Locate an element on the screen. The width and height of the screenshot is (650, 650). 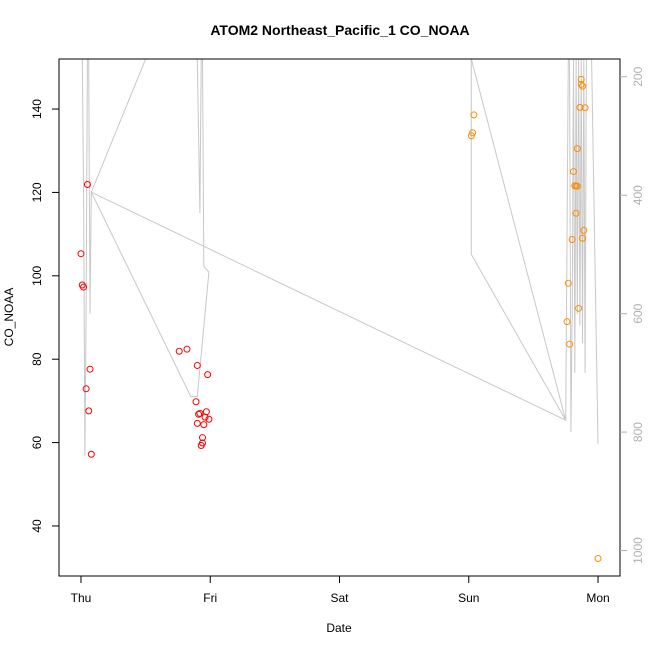
y-tick-label: 120 is located at coordinates (37, 192).